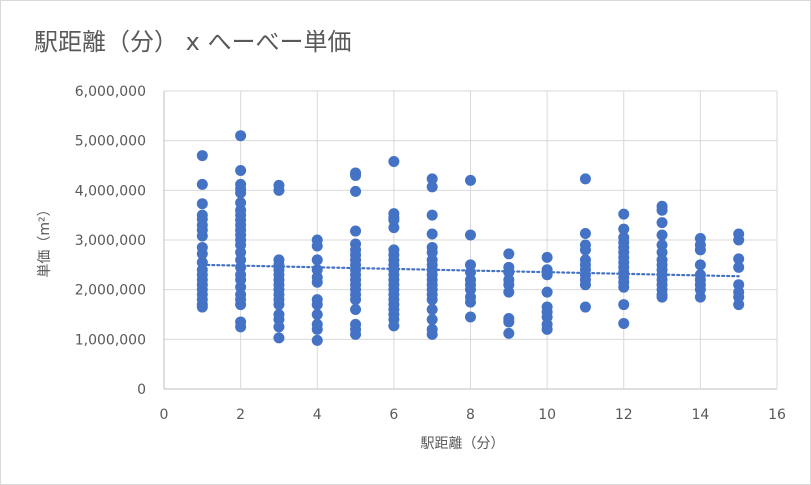  Describe the element at coordinates (110, 142) in the screenshot. I see `y-tick-label: 5,000,000` at that location.